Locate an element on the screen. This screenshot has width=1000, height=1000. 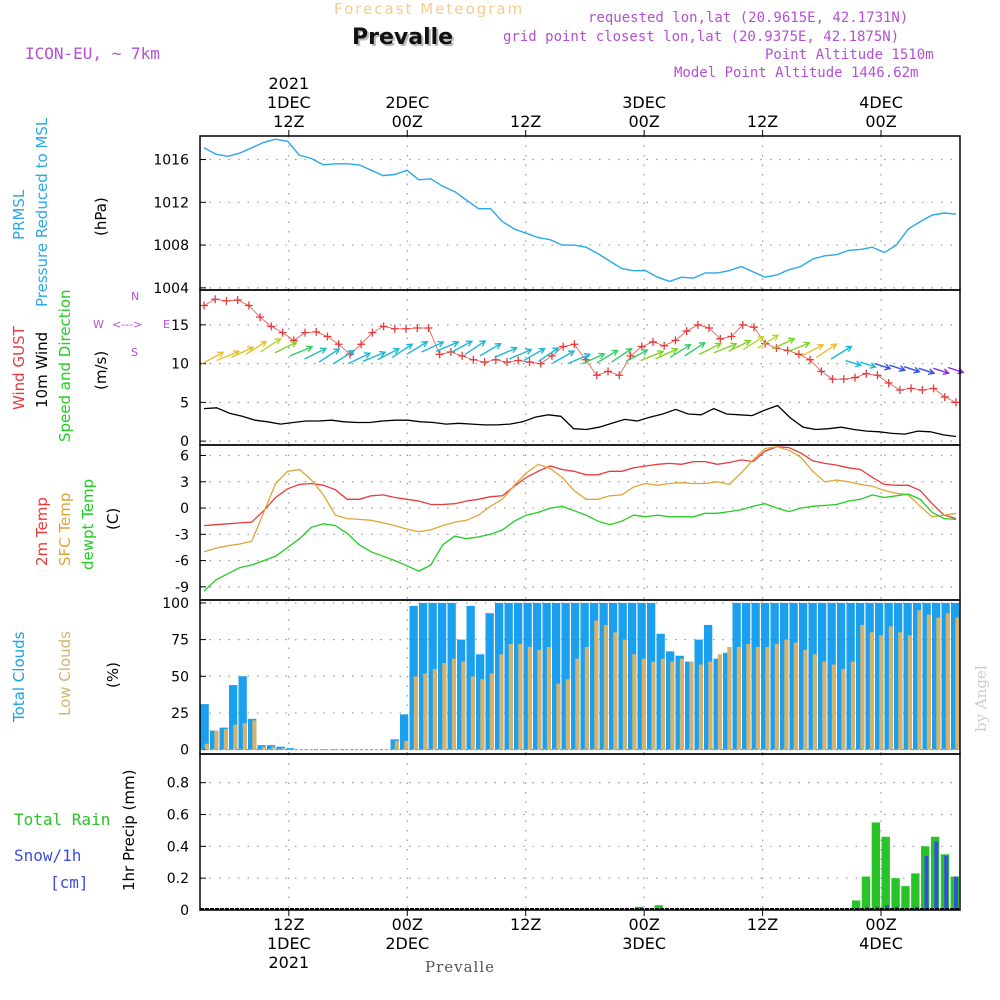
y-tick-label-1-0: 0 is located at coordinates (184, 442).